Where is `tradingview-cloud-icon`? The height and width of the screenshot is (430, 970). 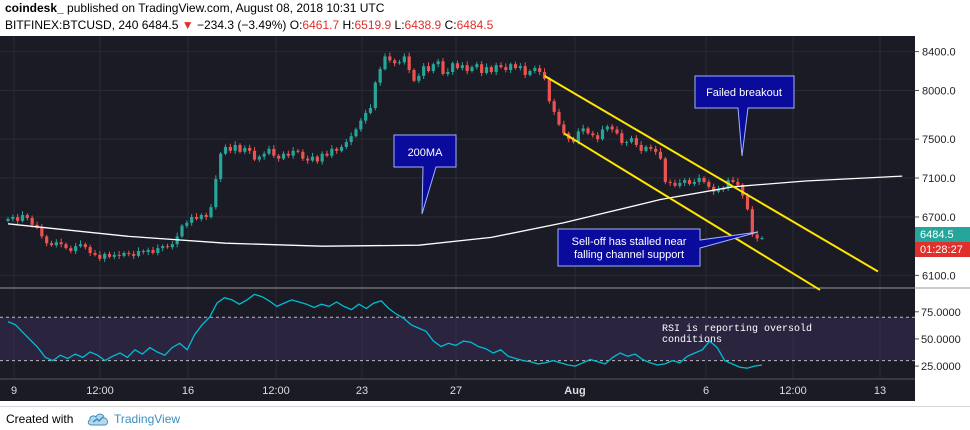 tradingview-cloud-icon is located at coordinates (98, 419).